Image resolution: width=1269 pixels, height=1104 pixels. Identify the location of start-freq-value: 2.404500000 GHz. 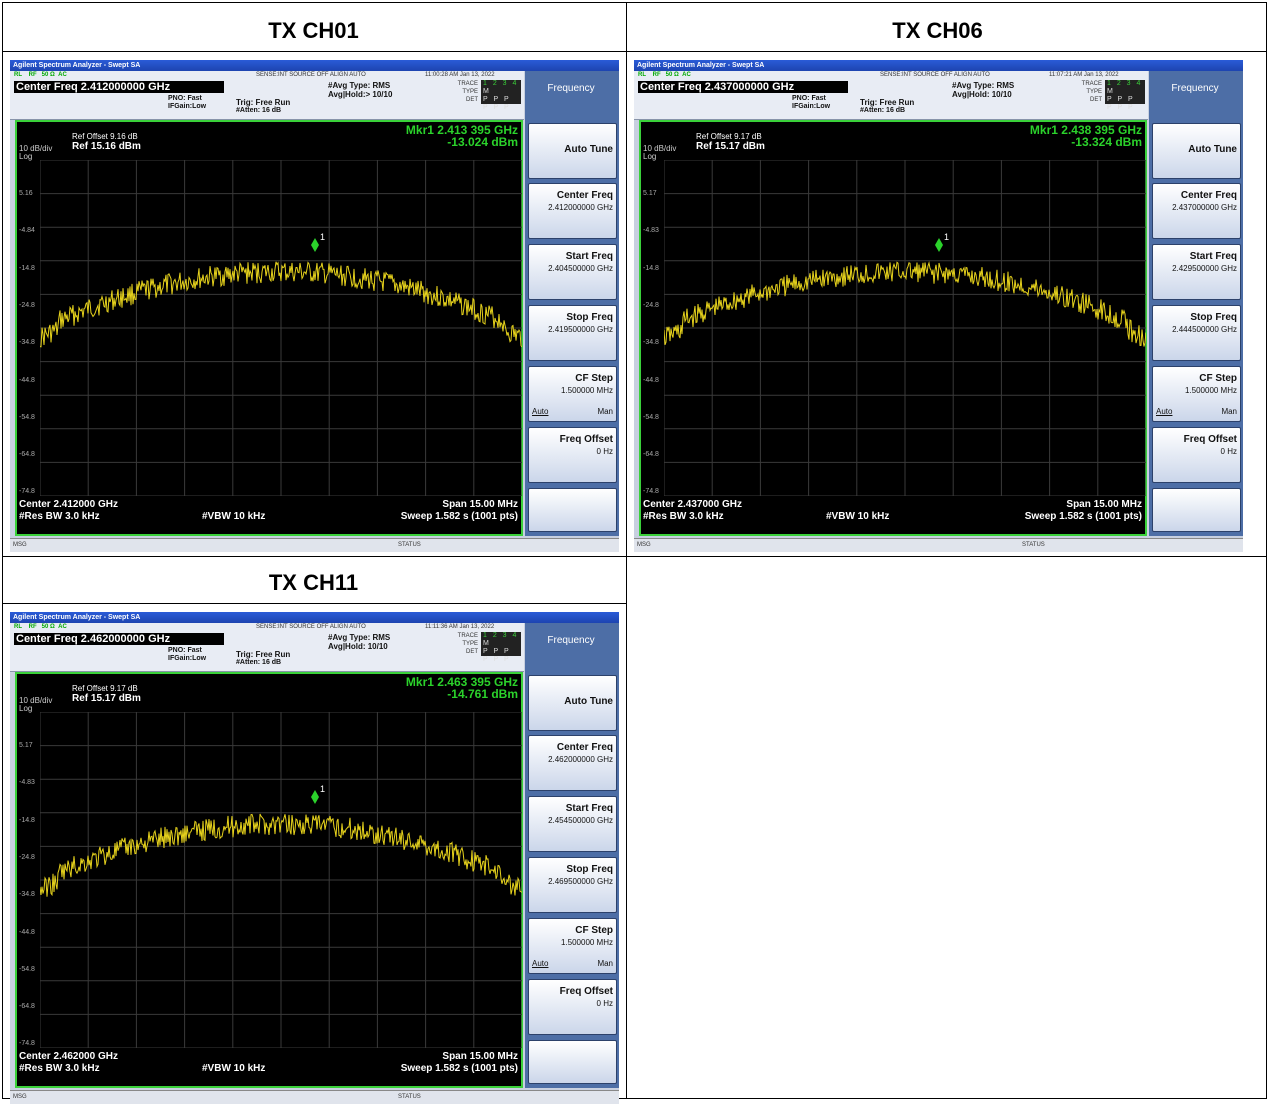
(580, 268).